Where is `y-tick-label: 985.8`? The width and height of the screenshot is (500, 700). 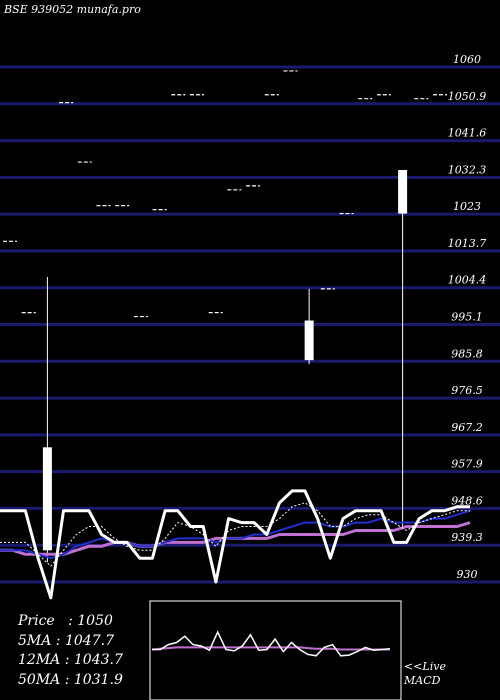 y-tick-label: 985.8 is located at coordinates (467, 353).